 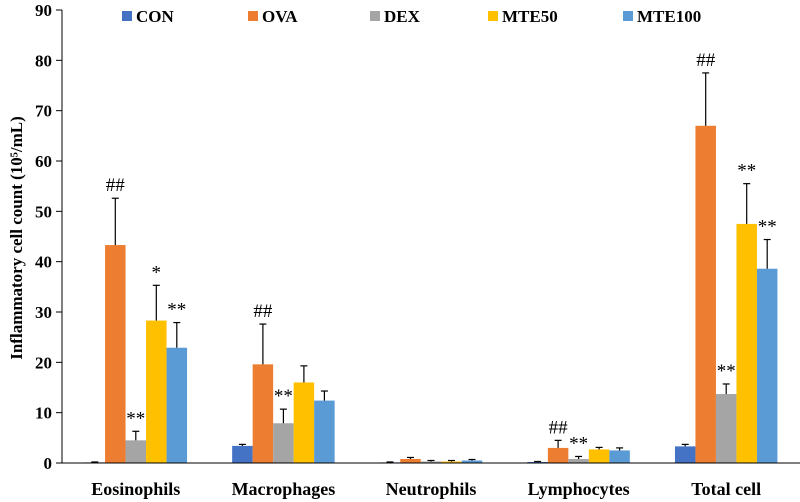 I want to click on x-category-label: Total cell, so click(x=726, y=489).